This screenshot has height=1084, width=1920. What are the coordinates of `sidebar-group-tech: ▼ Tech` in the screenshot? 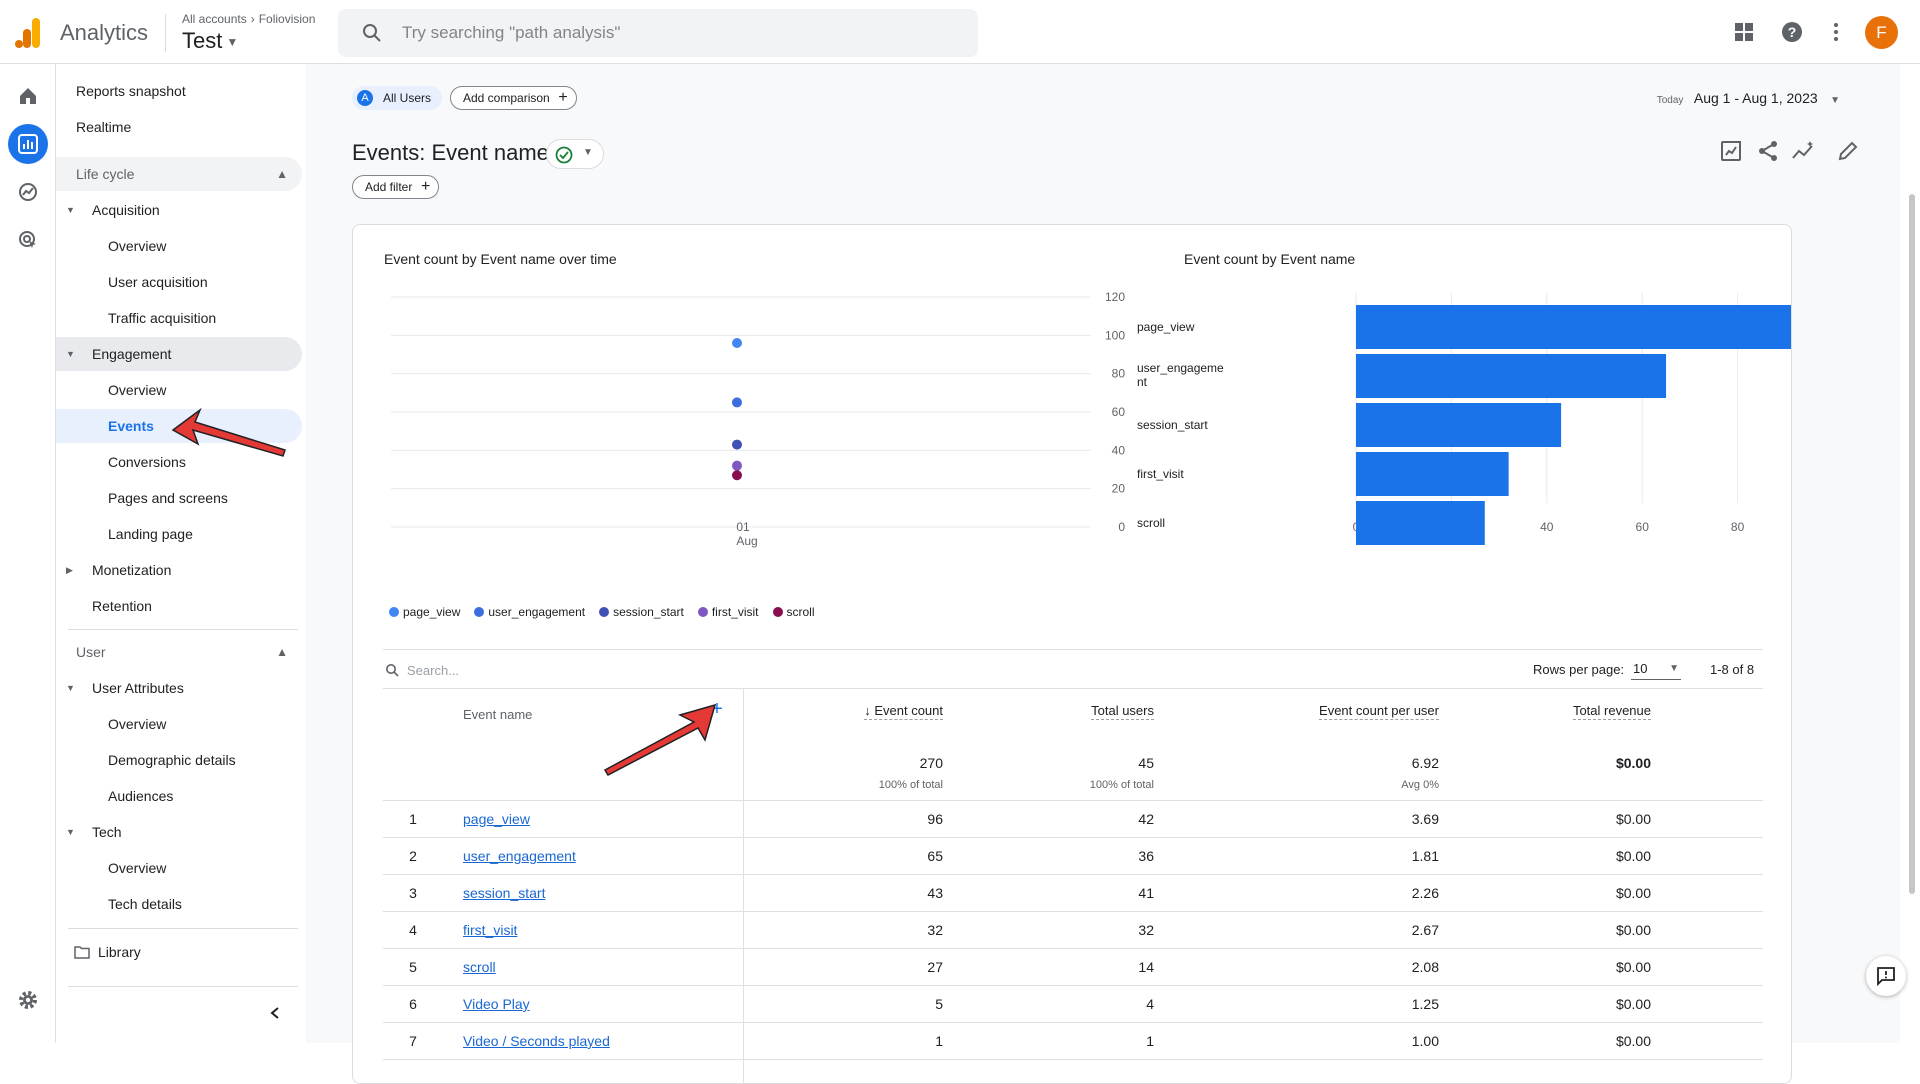 It's located at (179, 832).